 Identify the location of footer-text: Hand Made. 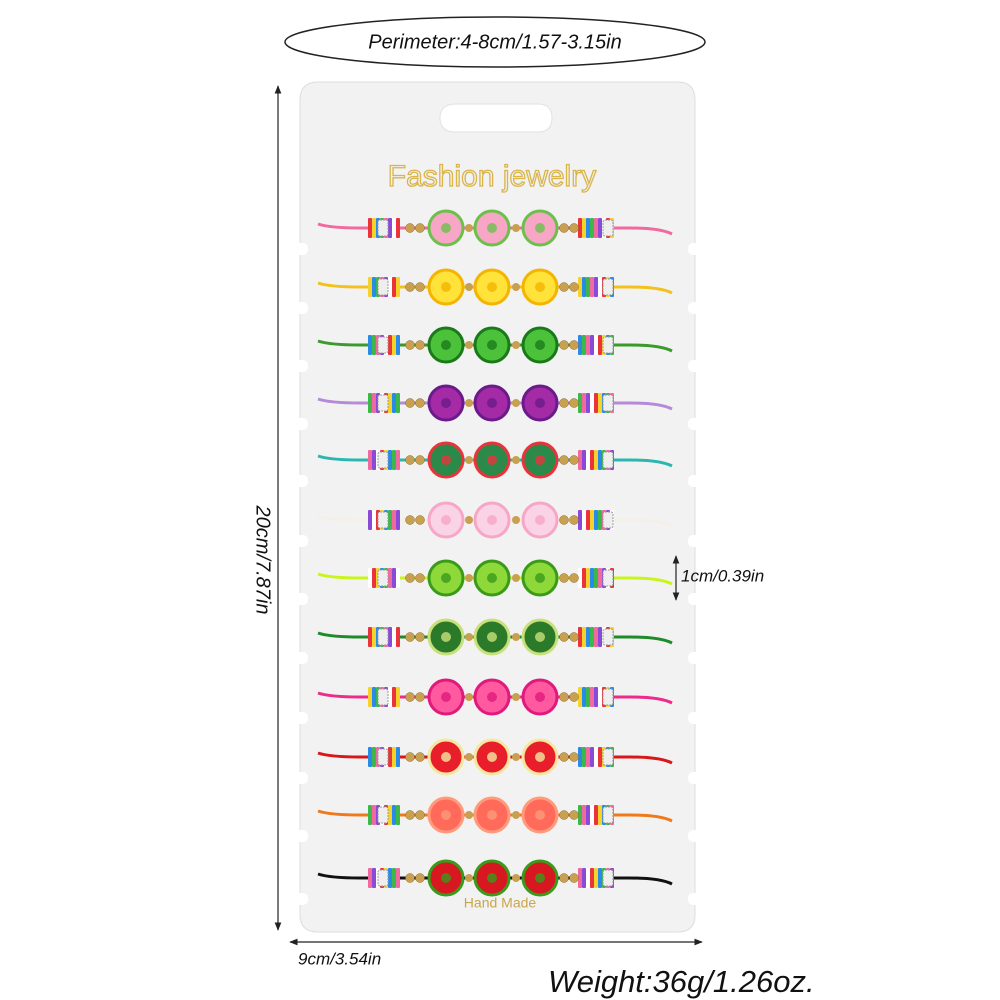
(500, 903).